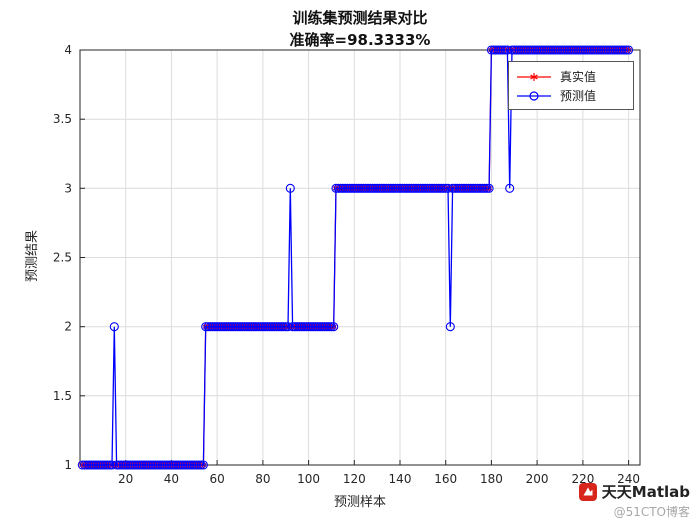 This screenshot has width=700, height=525. What do you see at coordinates (491, 479) in the screenshot?
I see `x-tick-label: 180` at bounding box center [491, 479].